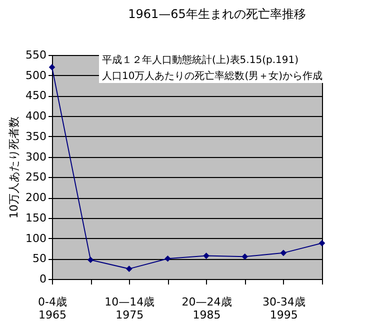 Image resolution: width=365 pixels, height=328 pixels. Describe the element at coordinates (52, 309) in the screenshot. I see `x-tick-label: 0-4歳 1965` at that location.